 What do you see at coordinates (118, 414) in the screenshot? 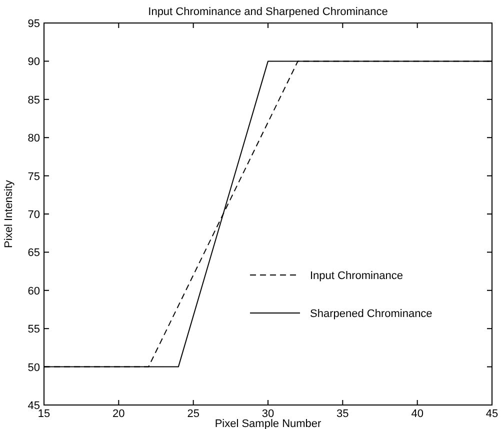
I see `x-tick-label: 20` at bounding box center [118, 414].